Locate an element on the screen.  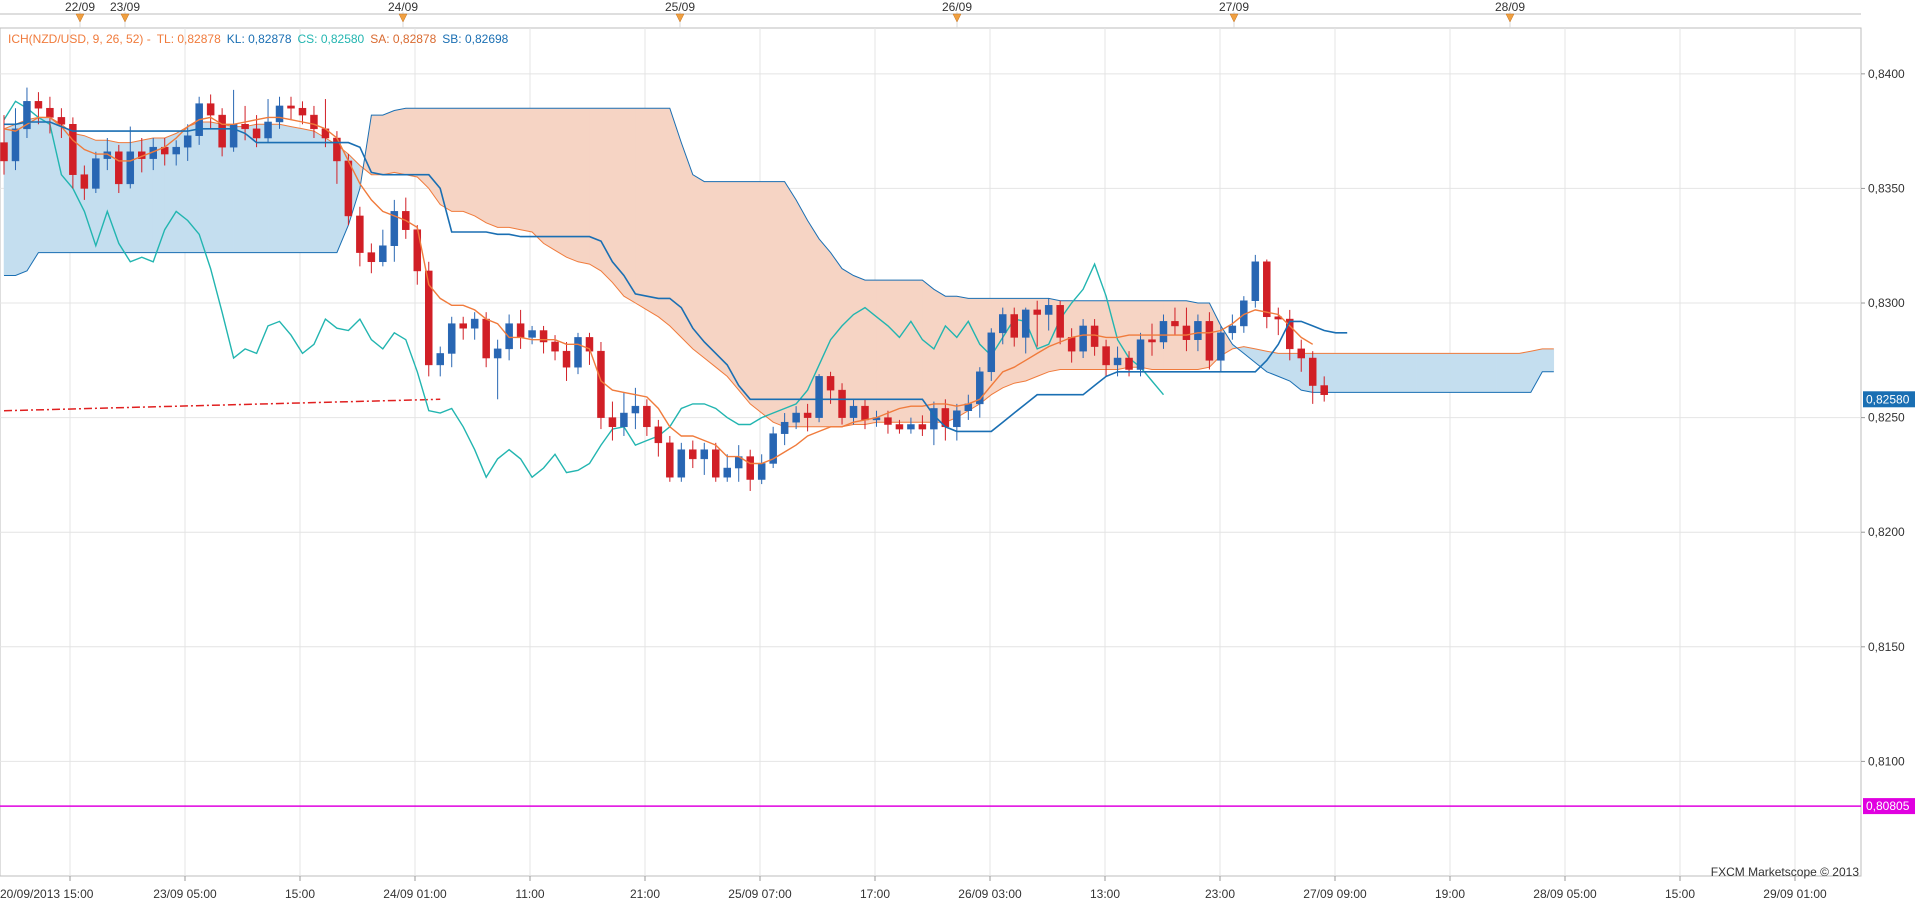
y-tick-label: 0,8200 is located at coordinates (1886, 532).